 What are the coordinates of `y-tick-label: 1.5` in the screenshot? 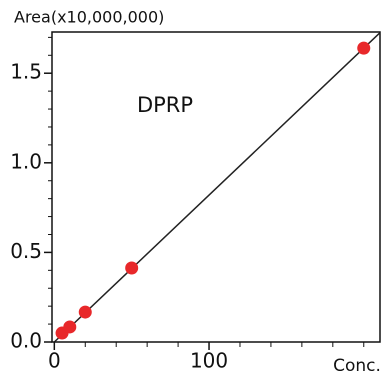 It's located at (26, 72).